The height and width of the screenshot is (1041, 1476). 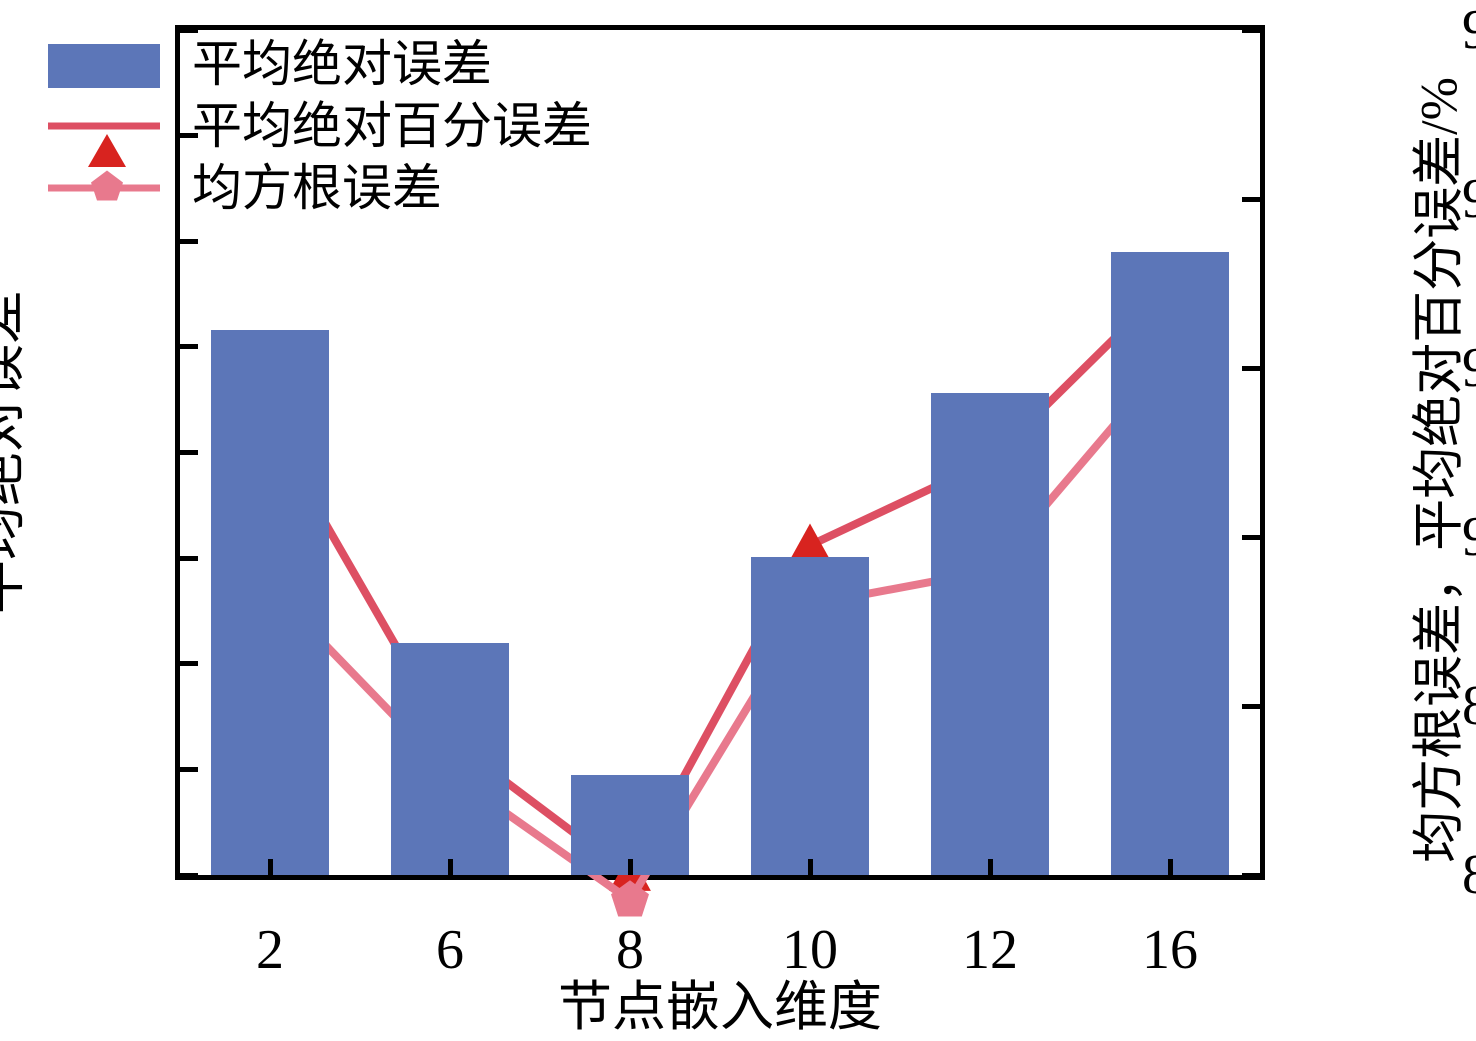 I want to click on pentagon-glyph, so click(x=107, y=185).